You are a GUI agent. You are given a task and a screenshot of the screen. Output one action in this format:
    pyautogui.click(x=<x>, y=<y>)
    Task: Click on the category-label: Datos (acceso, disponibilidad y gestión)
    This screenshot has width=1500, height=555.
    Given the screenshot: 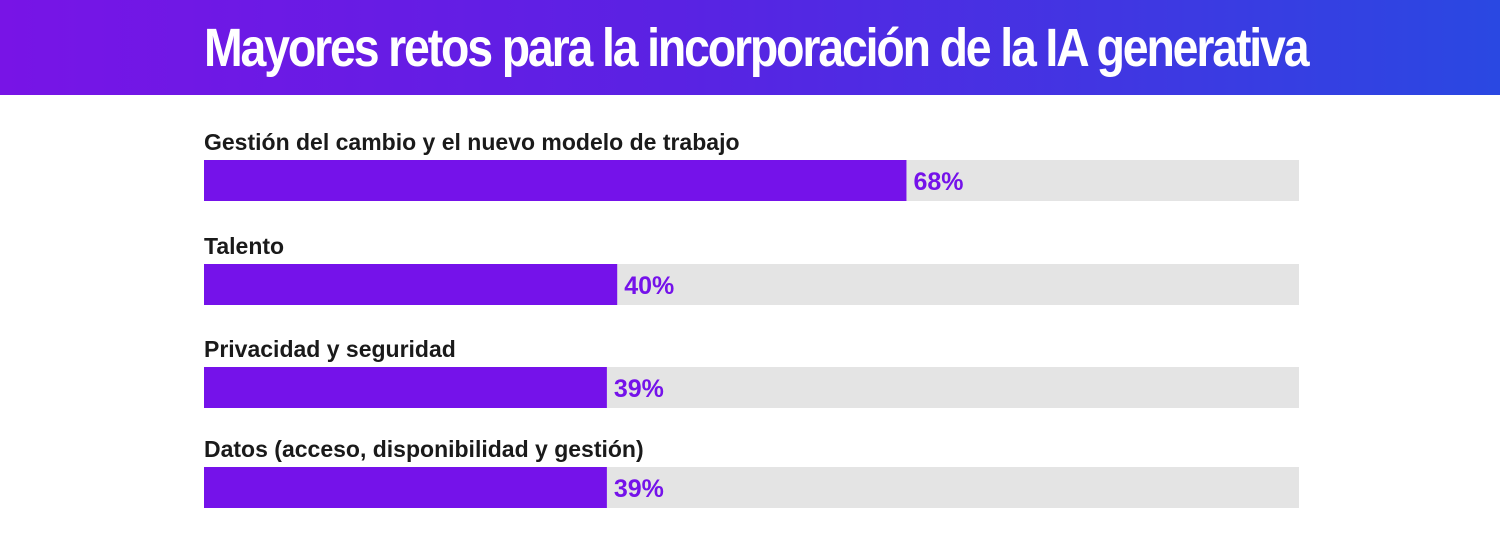 What is the action you would take?
    pyautogui.click(x=424, y=449)
    